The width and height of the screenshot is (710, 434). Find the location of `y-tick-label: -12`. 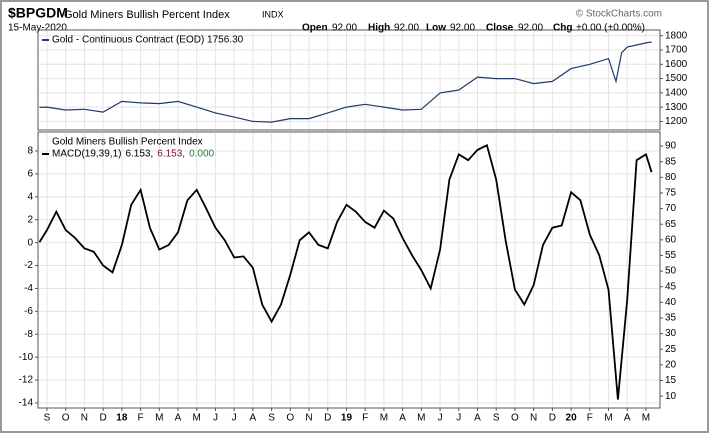

y-tick-label: -12 is located at coordinates (26, 380).